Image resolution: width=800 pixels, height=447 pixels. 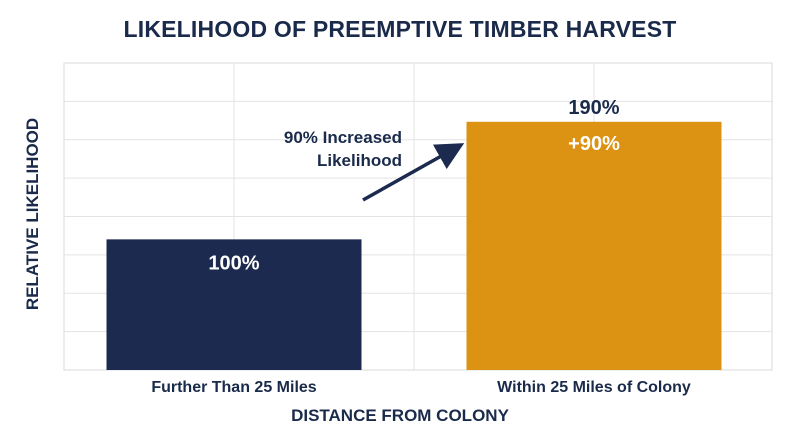 What do you see at coordinates (594, 387) in the screenshot?
I see `category-label-2: Within 25 Miles of Colony` at bounding box center [594, 387].